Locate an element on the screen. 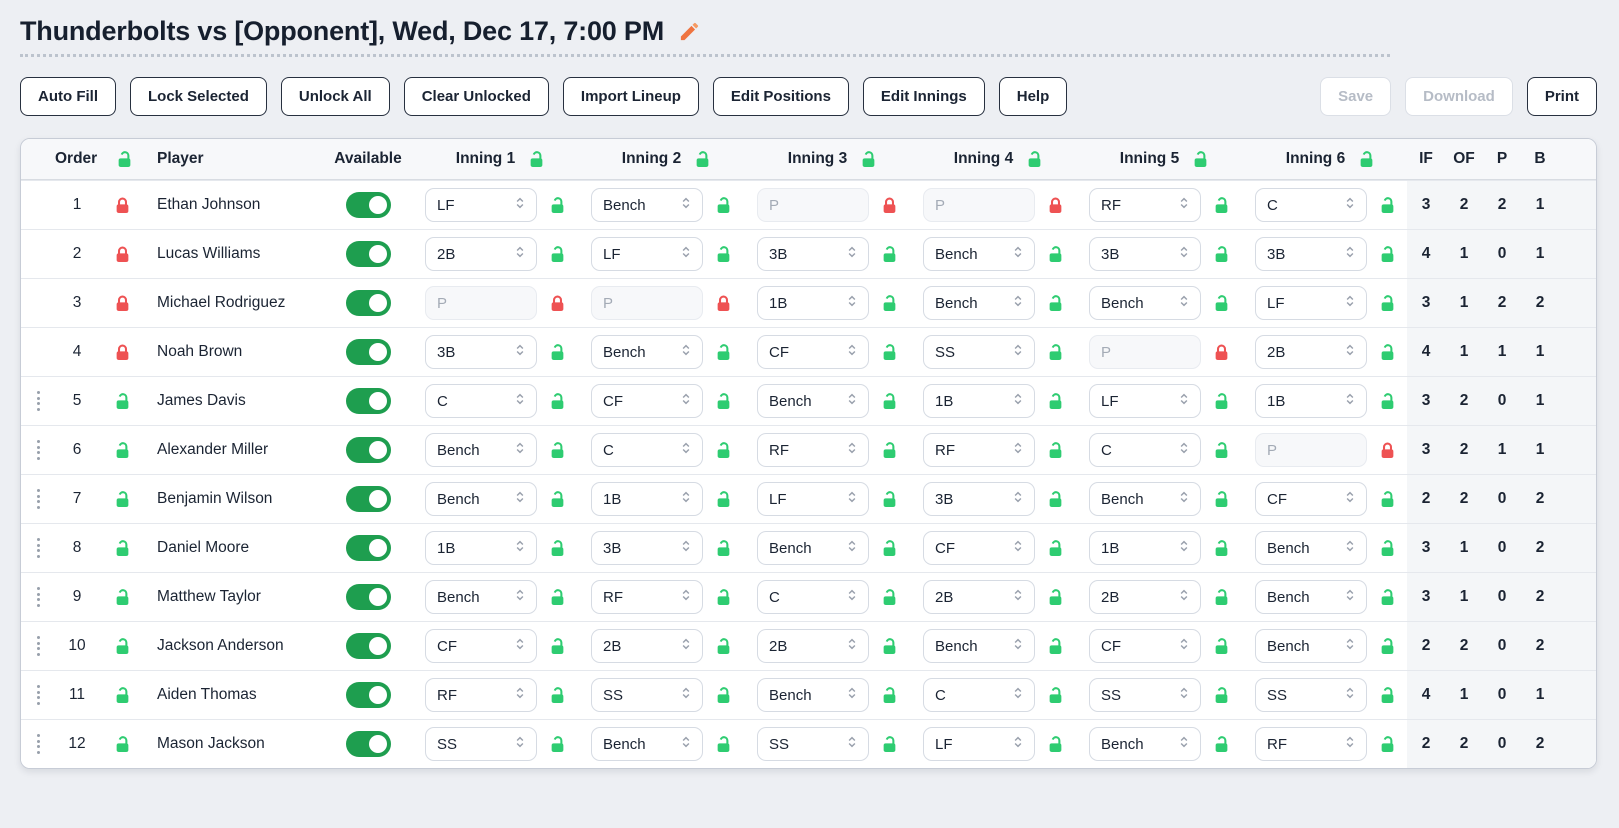 The width and height of the screenshot is (1619, 828). position-select-inning-6: 2B is located at coordinates (1311, 352).